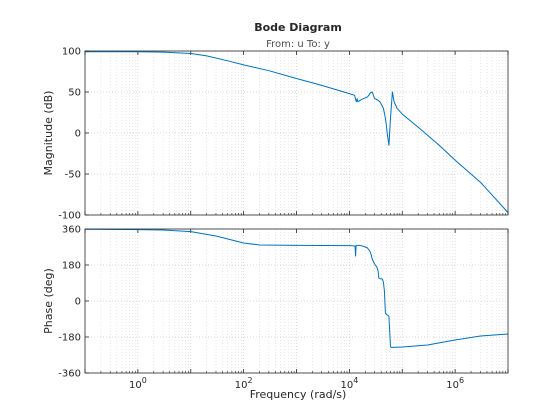  I want to click on x-axis-label: Frequency (rad/s), so click(298, 394).